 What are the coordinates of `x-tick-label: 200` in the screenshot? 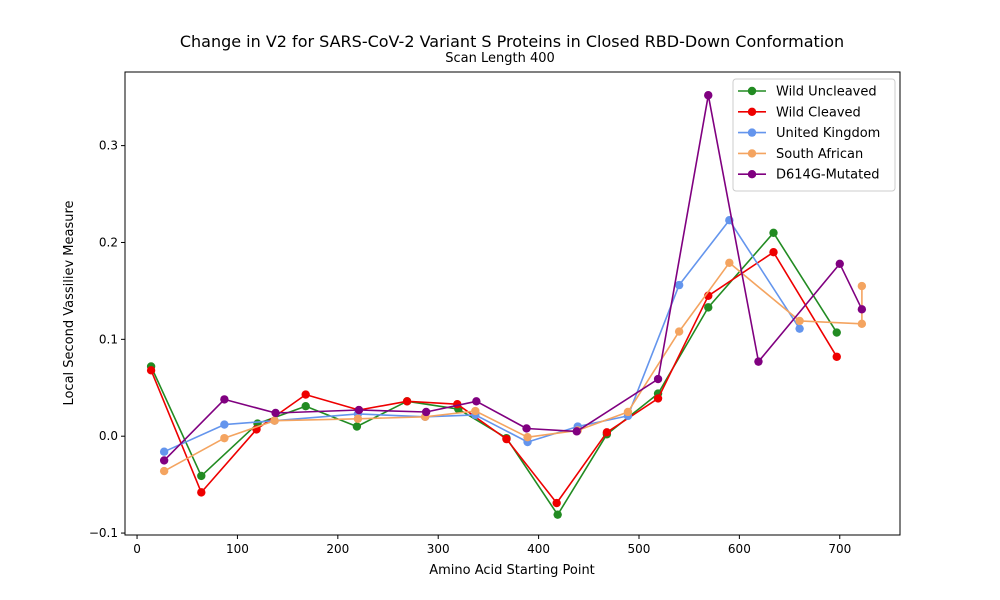 It's located at (337, 549).